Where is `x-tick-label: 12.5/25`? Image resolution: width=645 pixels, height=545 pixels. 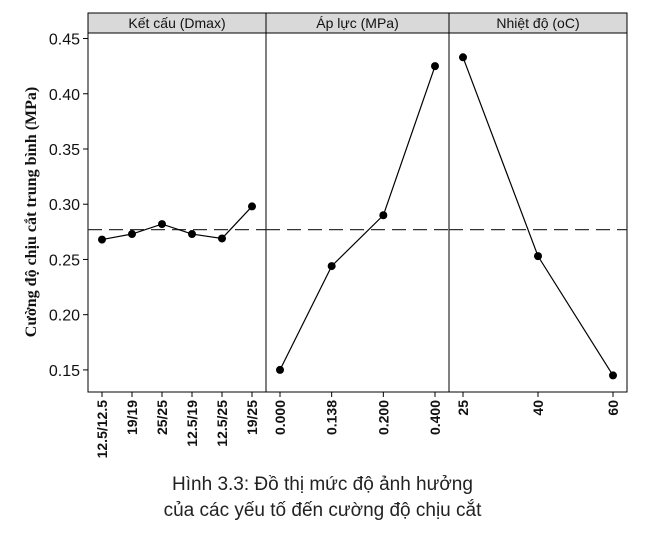
x-tick-label: 12.5/25 is located at coordinates (222, 423).